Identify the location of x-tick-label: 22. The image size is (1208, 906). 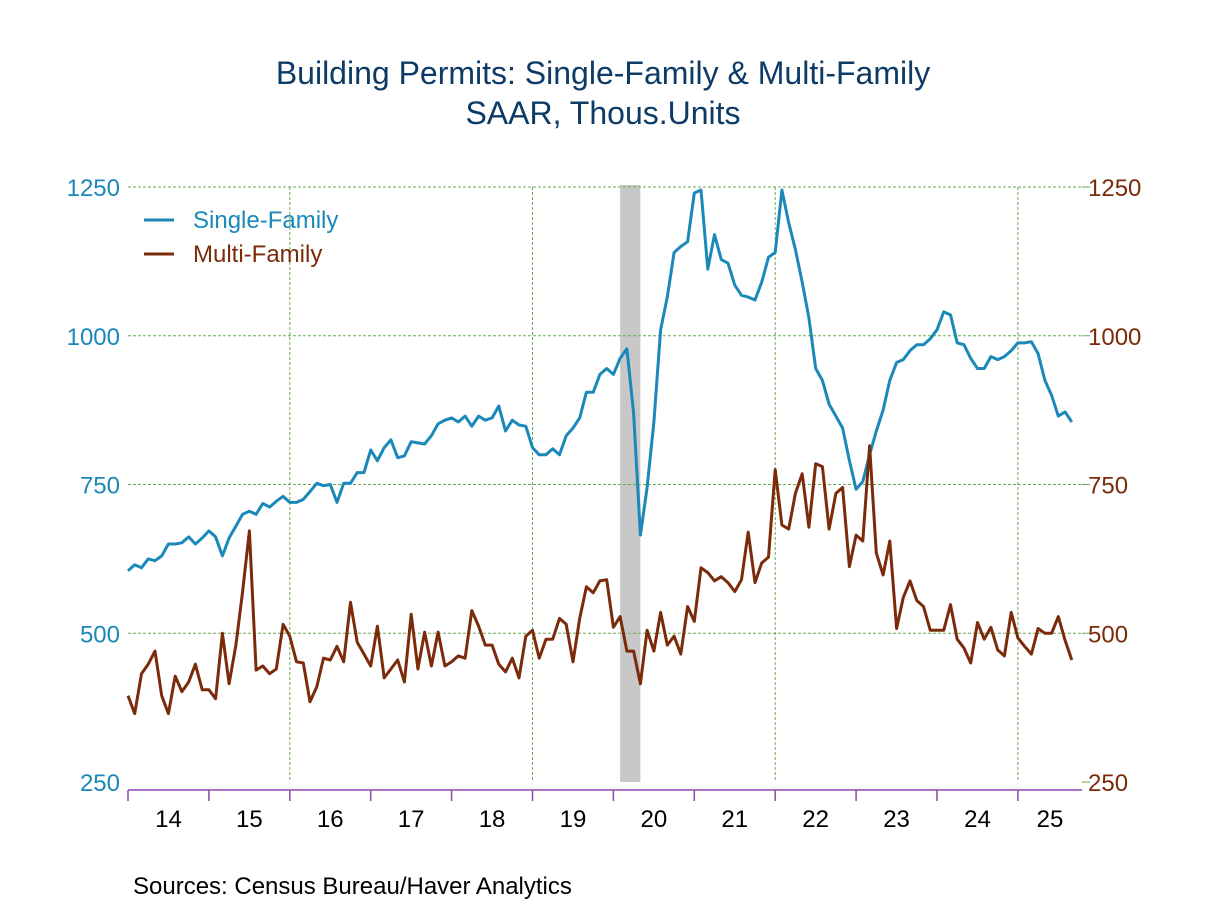
(815, 819).